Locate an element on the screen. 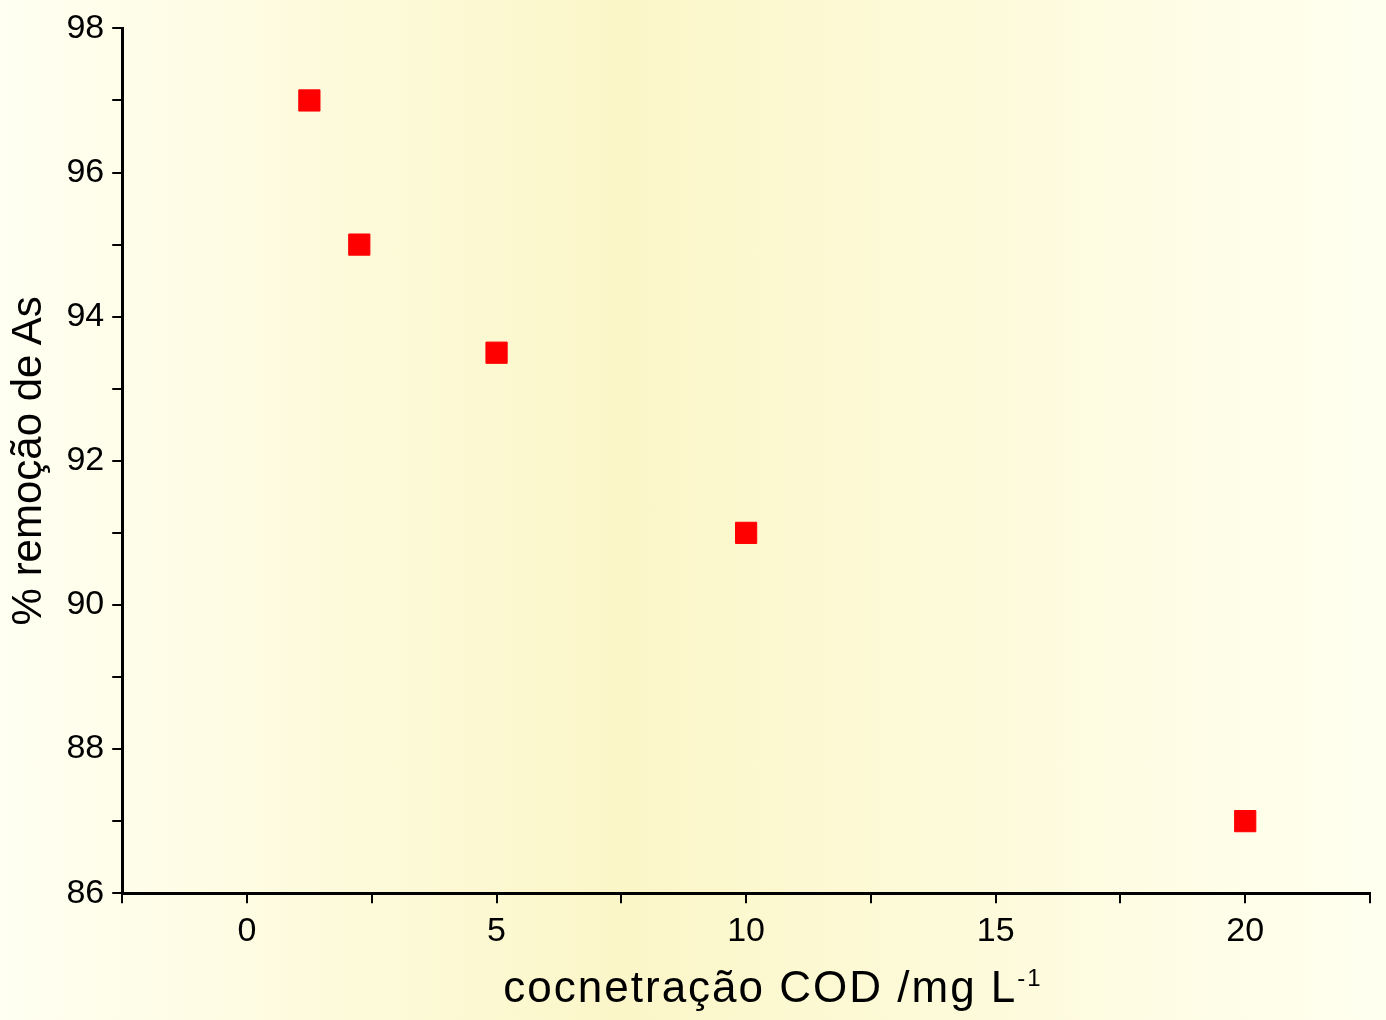 The height and width of the screenshot is (1020, 1386). x-tick-label: 10 is located at coordinates (746, 928).